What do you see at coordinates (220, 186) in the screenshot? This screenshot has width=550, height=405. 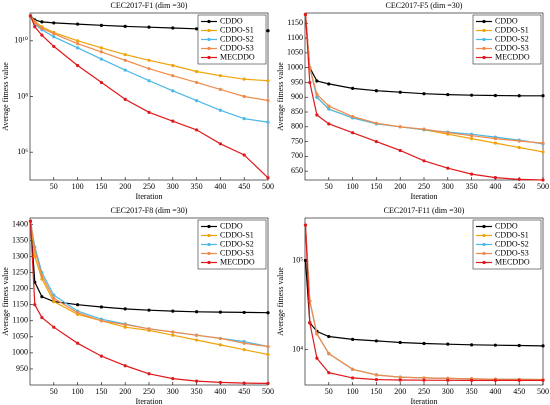 I see `x-tick-label: 400` at bounding box center [220, 186].